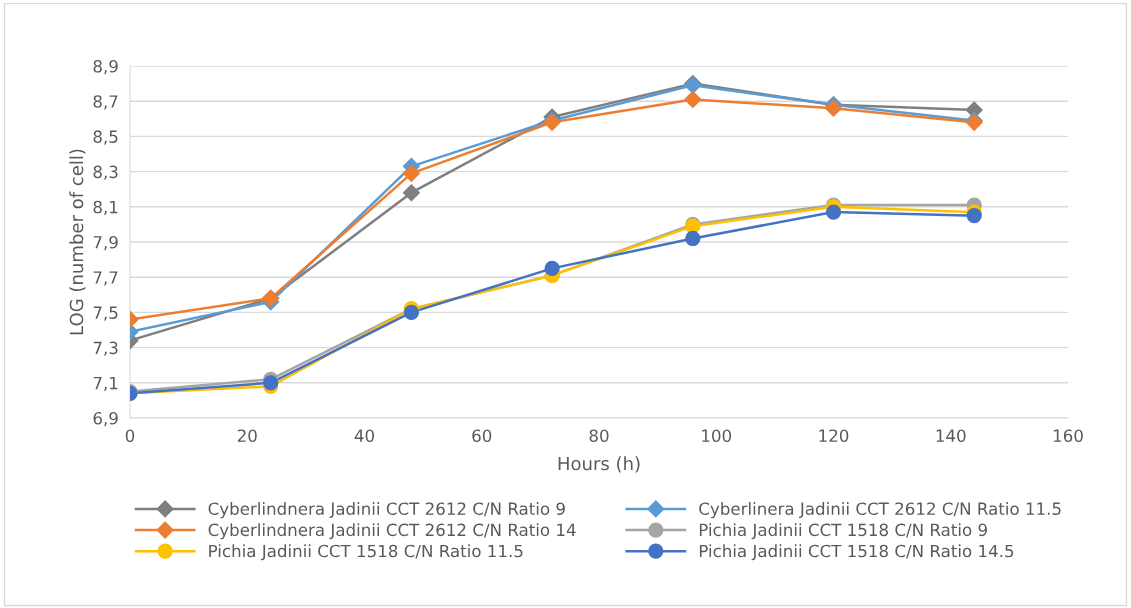  What do you see at coordinates (105, 419) in the screenshot?
I see `y-tick-label: 6,9` at bounding box center [105, 419].